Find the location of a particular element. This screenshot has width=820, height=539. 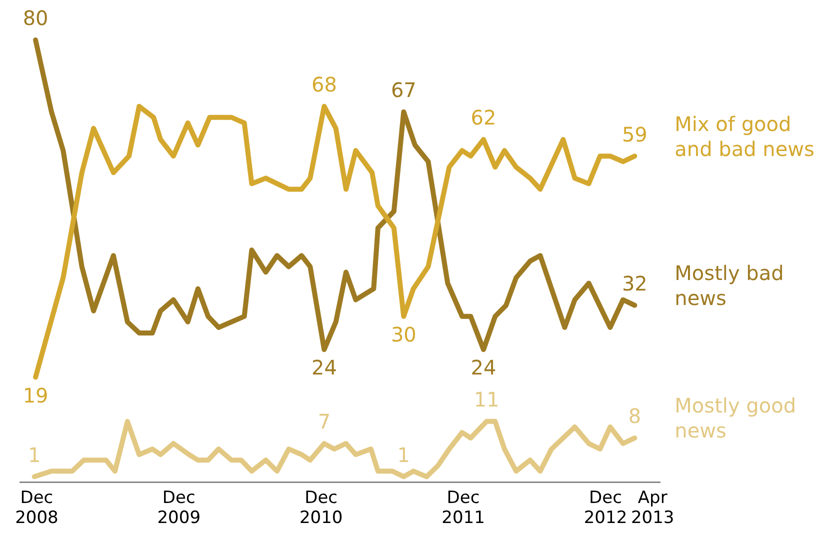

text: Mostly bad news is located at coordinates (729, 285).